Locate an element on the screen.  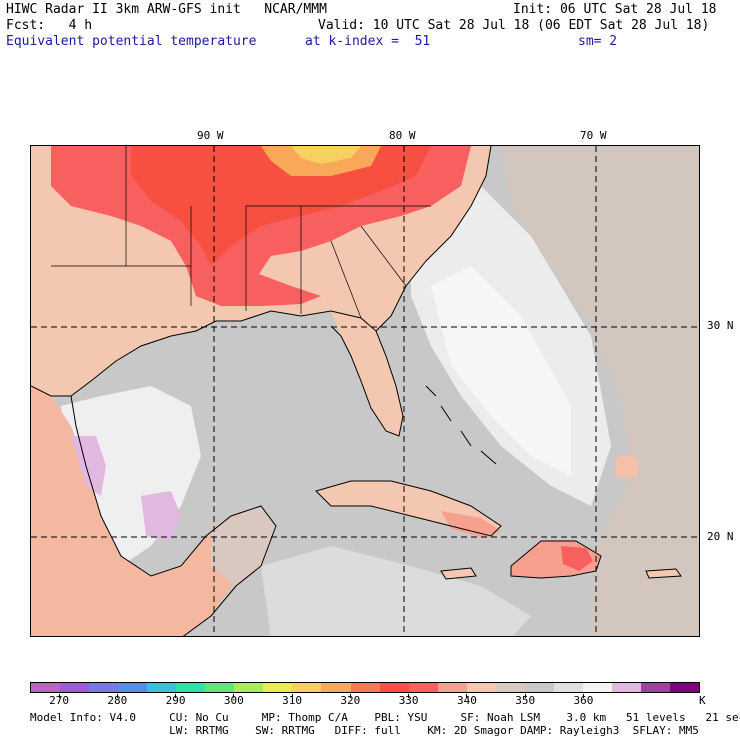
gulf-coast-warm is located at coordinates (256, 286).